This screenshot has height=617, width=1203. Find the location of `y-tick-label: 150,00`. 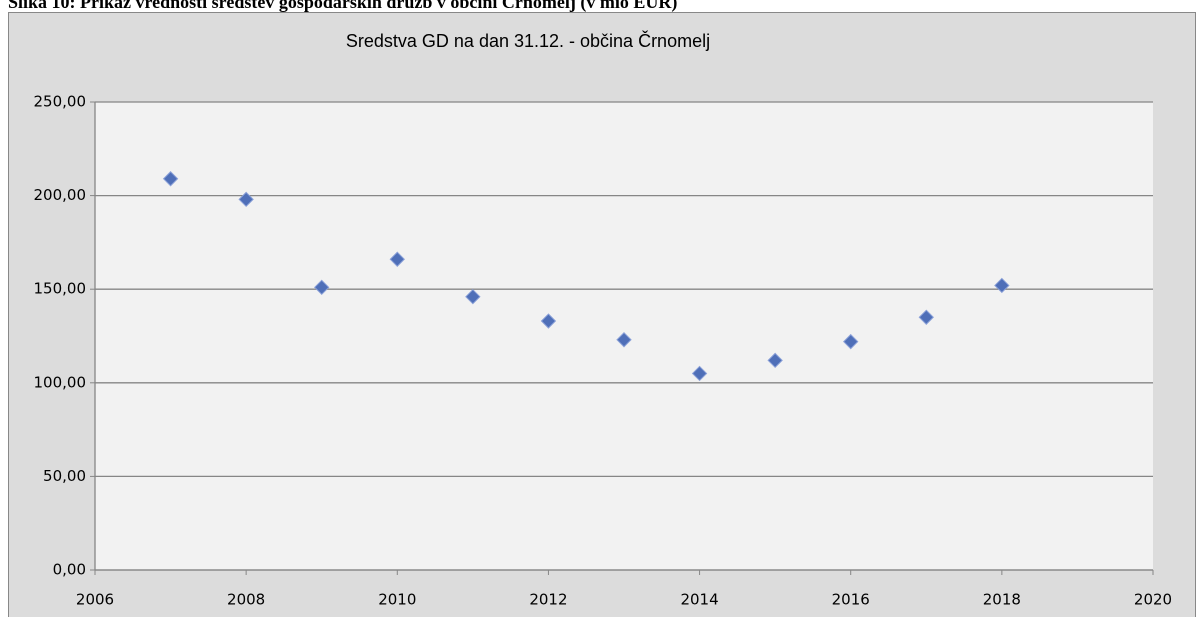

y-tick-label: 150,00 is located at coordinates (60, 289).